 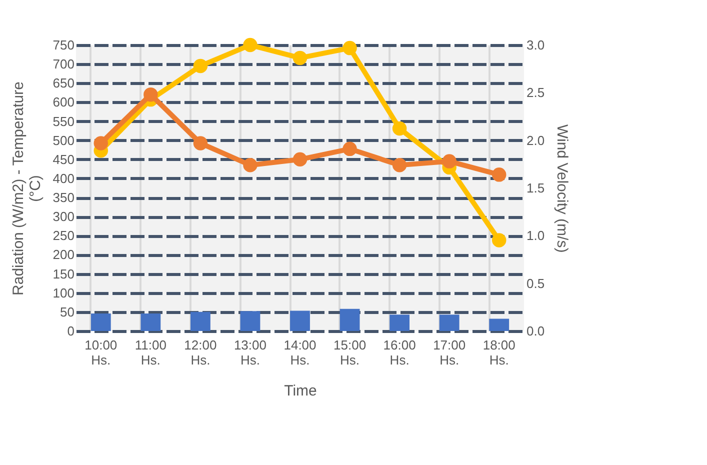 I want to click on y2-tick-label: 3.0, so click(x=535, y=45).